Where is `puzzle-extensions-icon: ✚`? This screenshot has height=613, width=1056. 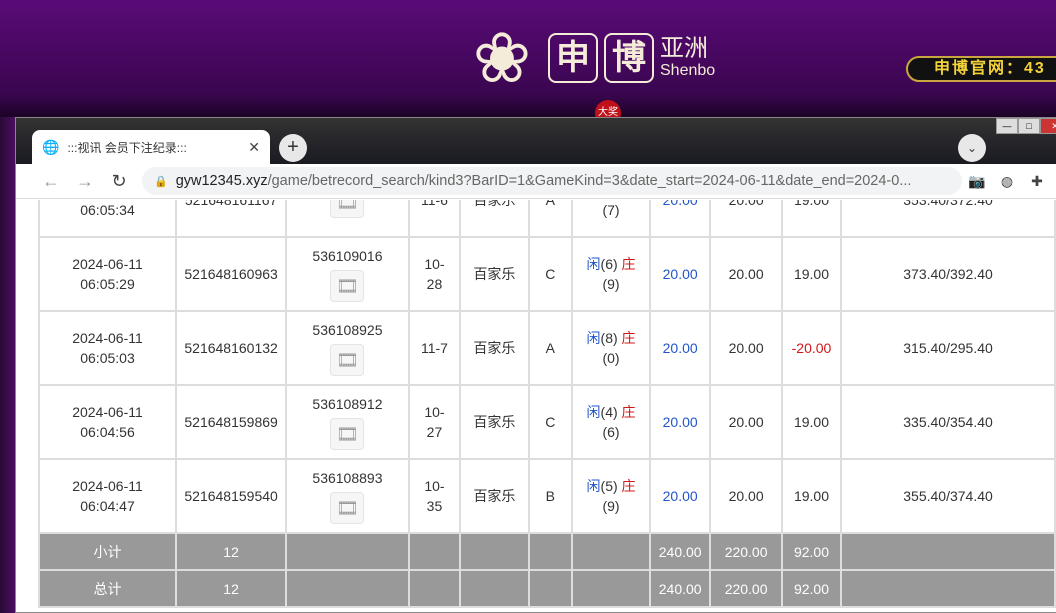
puzzle-extensions-icon: ✚ is located at coordinates (1037, 180).